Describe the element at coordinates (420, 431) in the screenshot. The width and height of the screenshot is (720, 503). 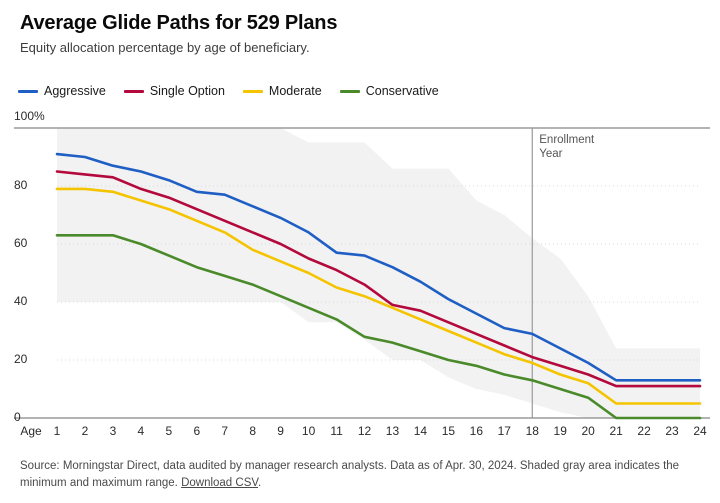
I see `x-tick-label: 14` at that location.